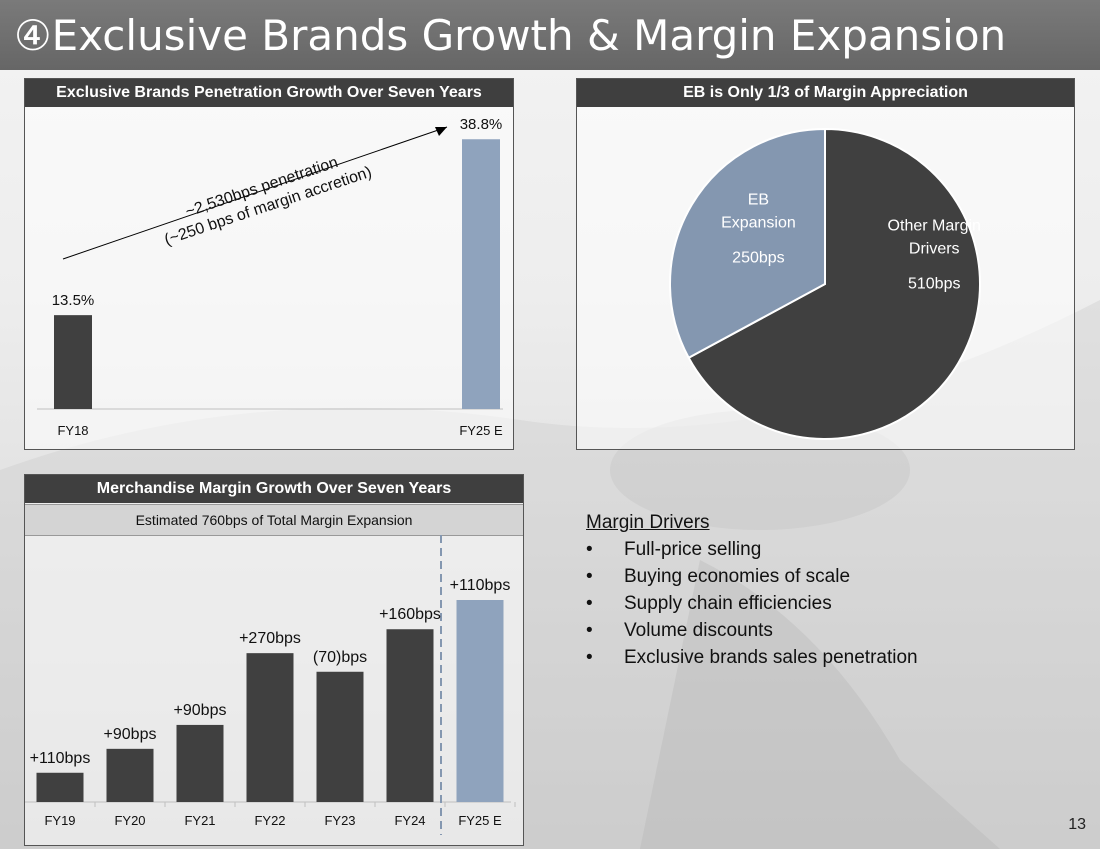 This screenshot has height=849, width=1100. Describe the element at coordinates (825, 93) in the screenshot. I see `pie-chart-heading: EB is Only 1/3 of Margin Appreciation` at that location.